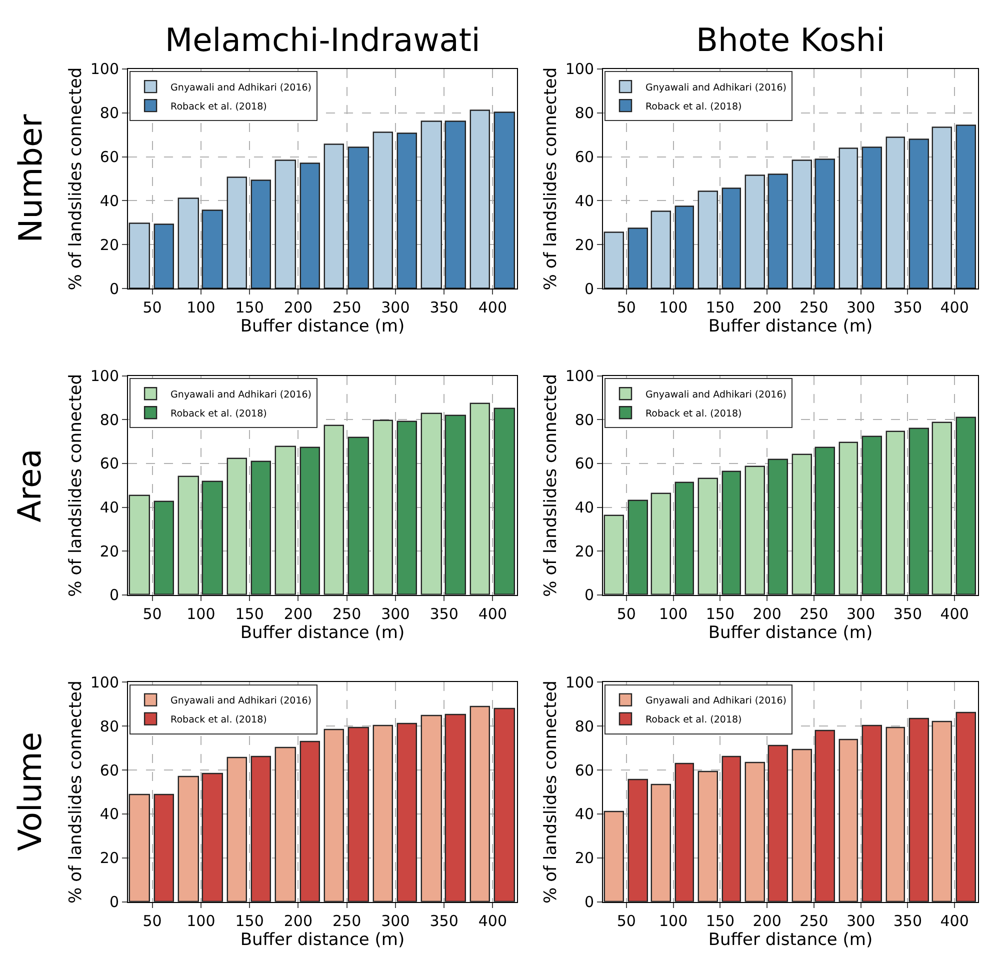  Describe the element at coordinates (395, 613) in the screenshot. I see `x-tick-label: 300` at that location.